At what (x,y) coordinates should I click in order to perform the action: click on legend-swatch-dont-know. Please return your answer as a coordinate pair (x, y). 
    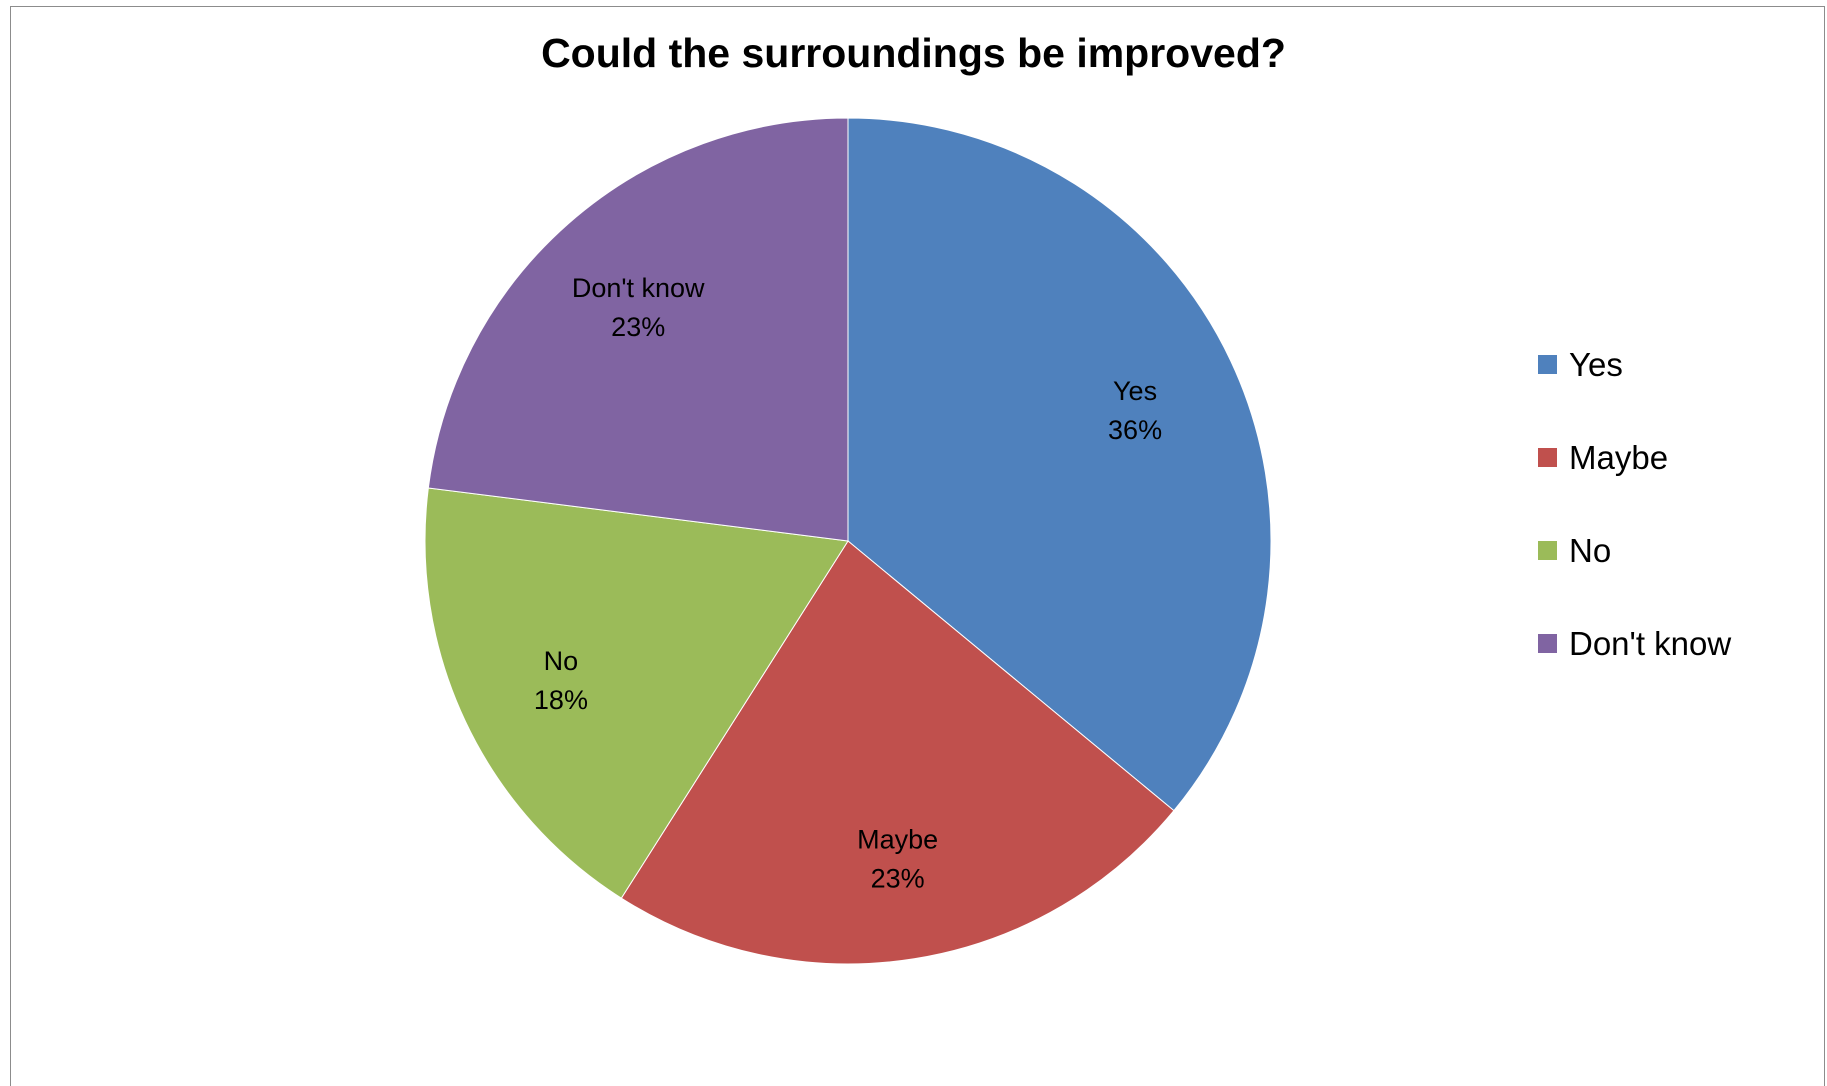
    Looking at the image, I should click on (1547, 643).